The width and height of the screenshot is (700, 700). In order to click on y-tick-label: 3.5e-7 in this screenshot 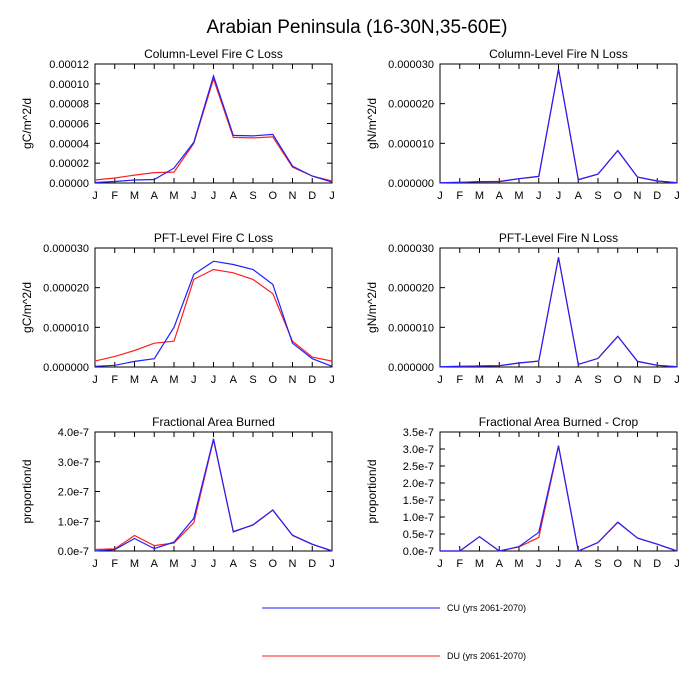, I will do `click(418, 433)`.